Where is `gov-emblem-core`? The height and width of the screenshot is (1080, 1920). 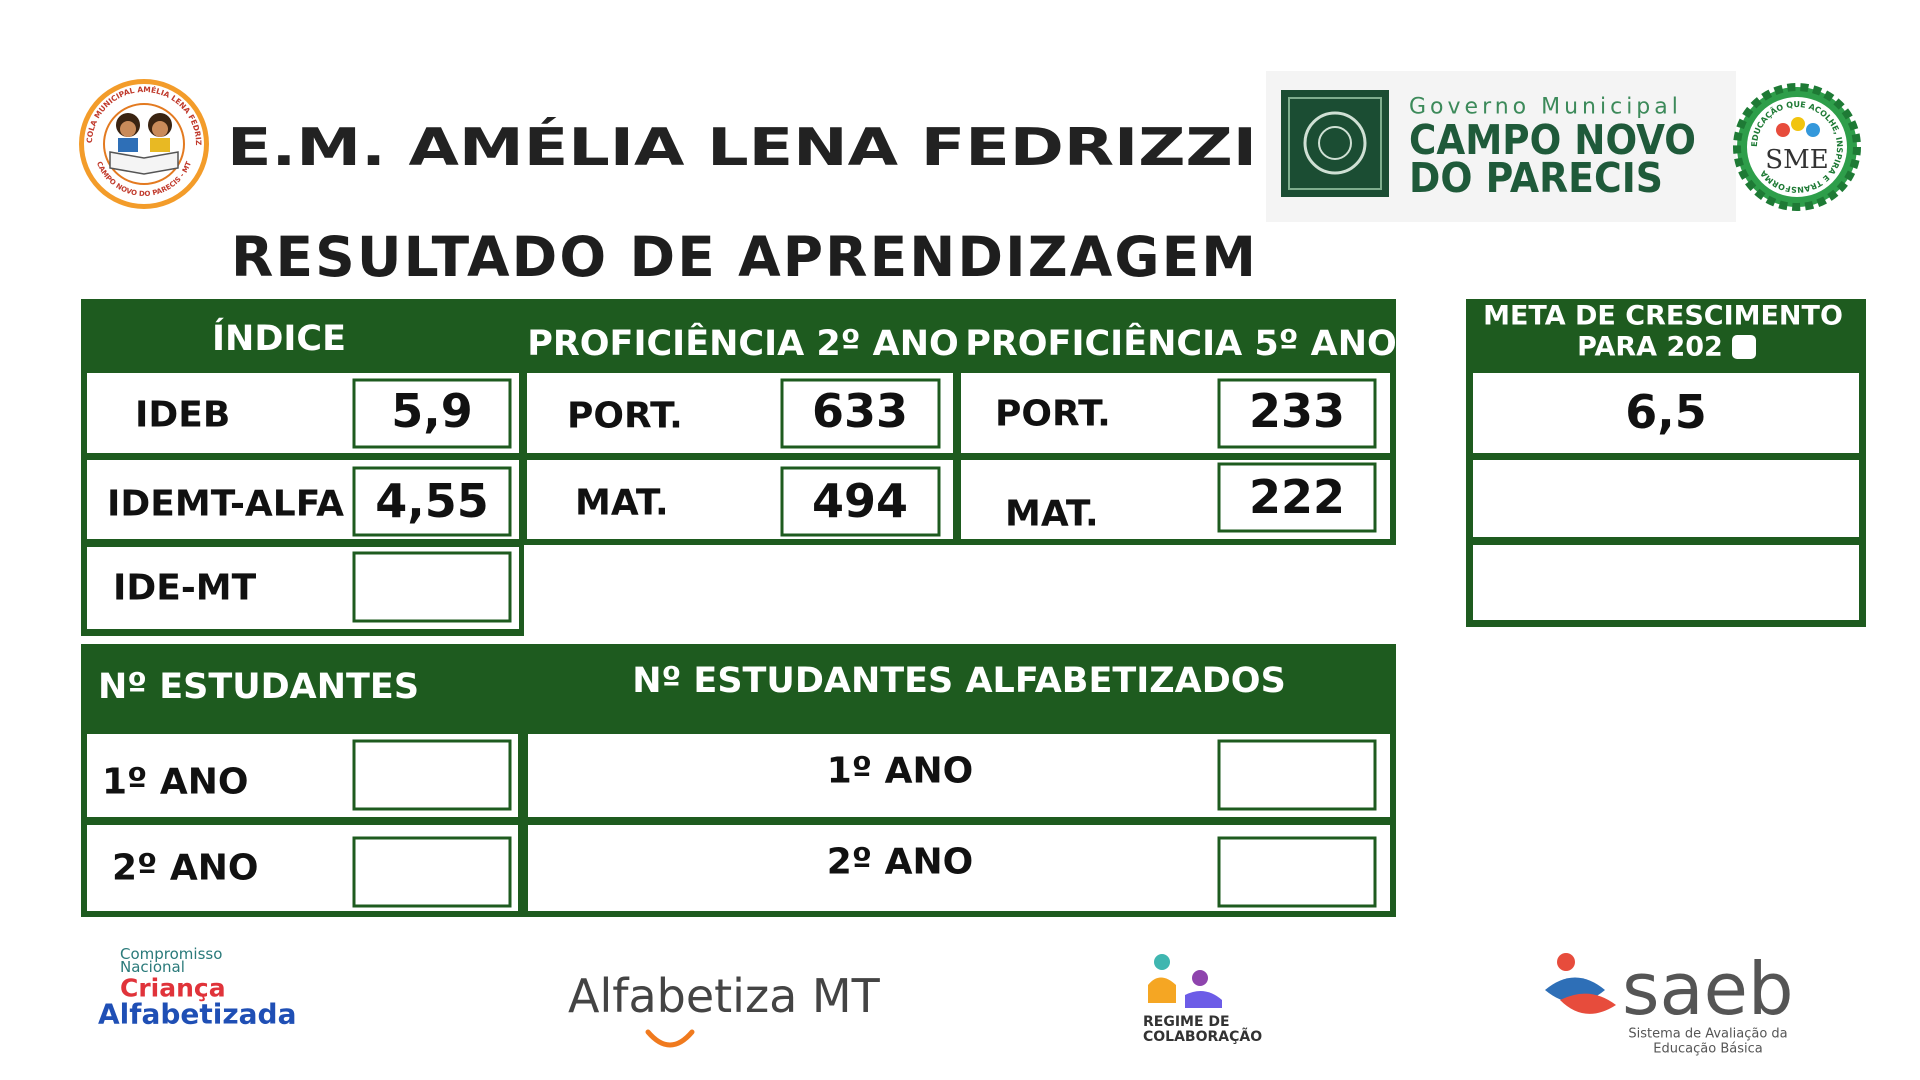 gov-emblem-core is located at coordinates (1335, 143).